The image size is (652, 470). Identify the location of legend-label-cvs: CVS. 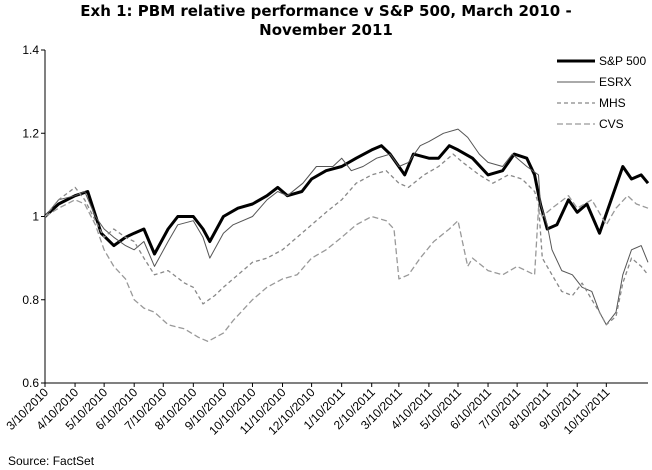
(611, 124).